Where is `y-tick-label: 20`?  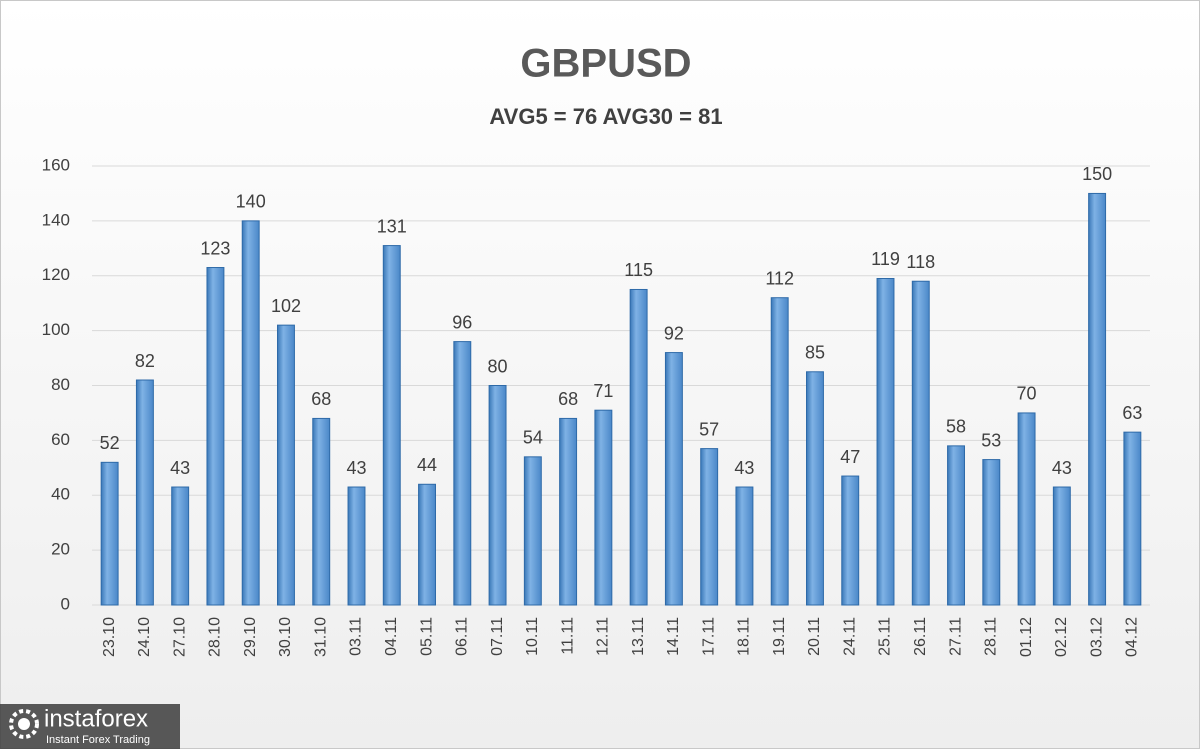
y-tick-label: 20 is located at coordinates (60, 549).